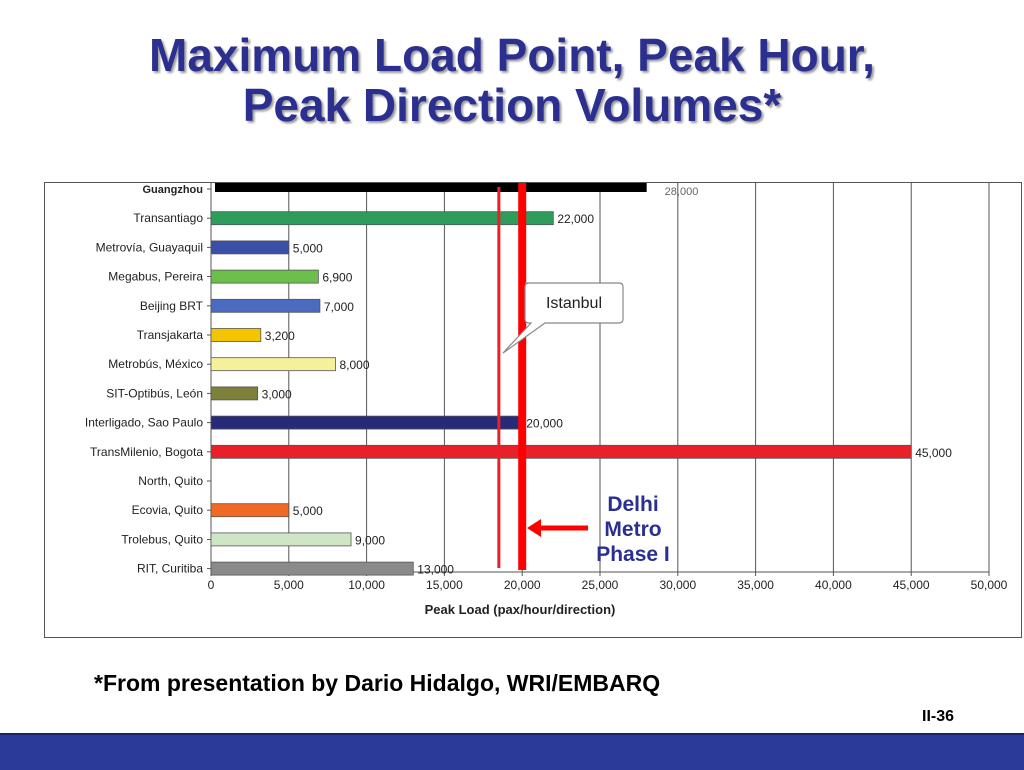 Image resolution: width=1024 pixels, height=770 pixels. I want to click on data-label: 22,000, so click(575, 219).